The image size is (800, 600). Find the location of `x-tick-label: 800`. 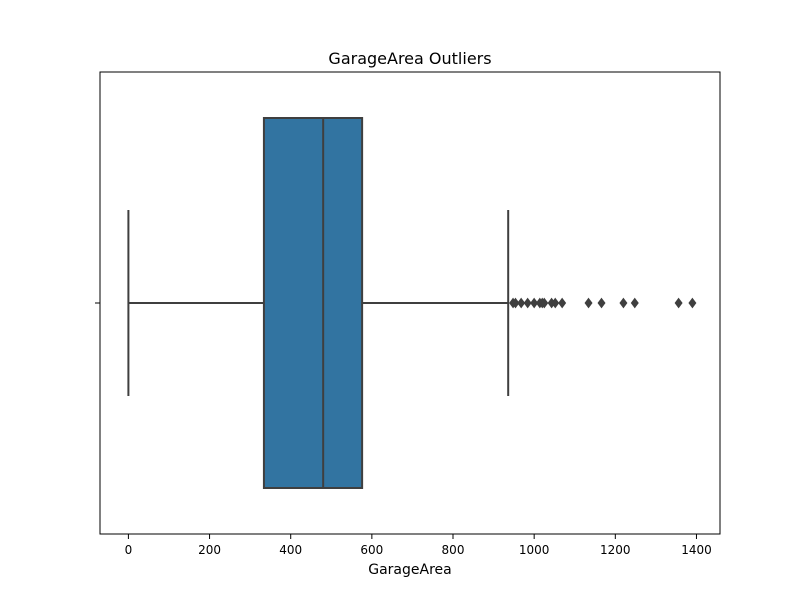

x-tick-label: 800 is located at coordinates (453, 550).